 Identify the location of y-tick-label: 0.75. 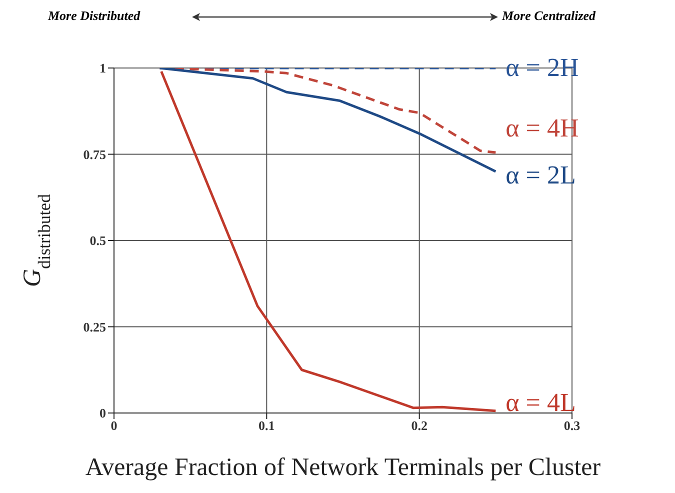
(94, 154).